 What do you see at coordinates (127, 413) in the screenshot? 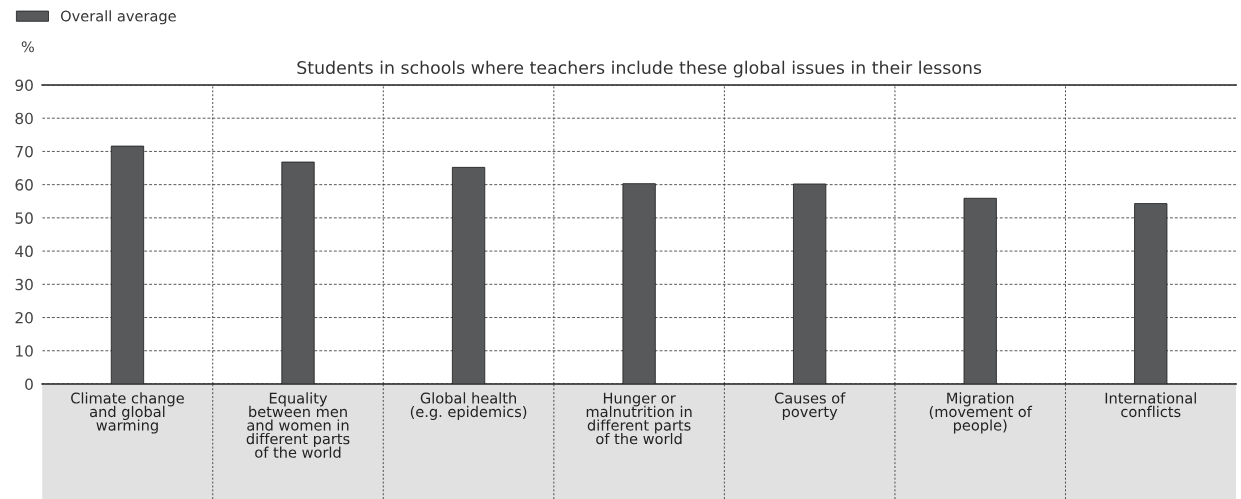
I see `x-tick-label: Climate change and global warming` at bounding box center [127, 413].